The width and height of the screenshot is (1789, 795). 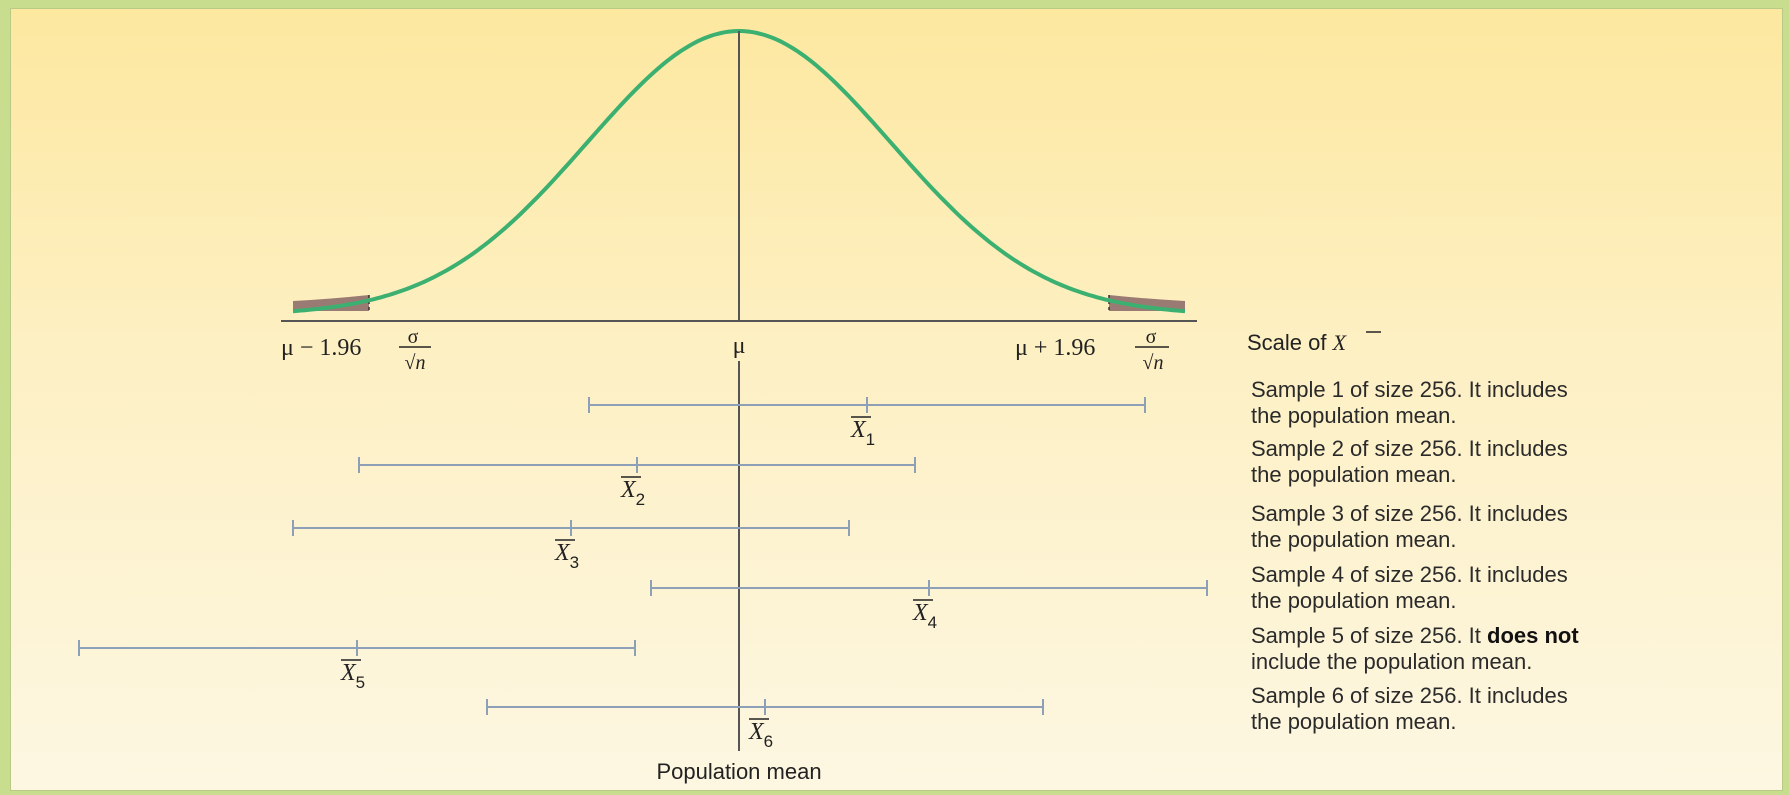 I want to click on interval-sample-6: X6, so click(x=765, y=725).